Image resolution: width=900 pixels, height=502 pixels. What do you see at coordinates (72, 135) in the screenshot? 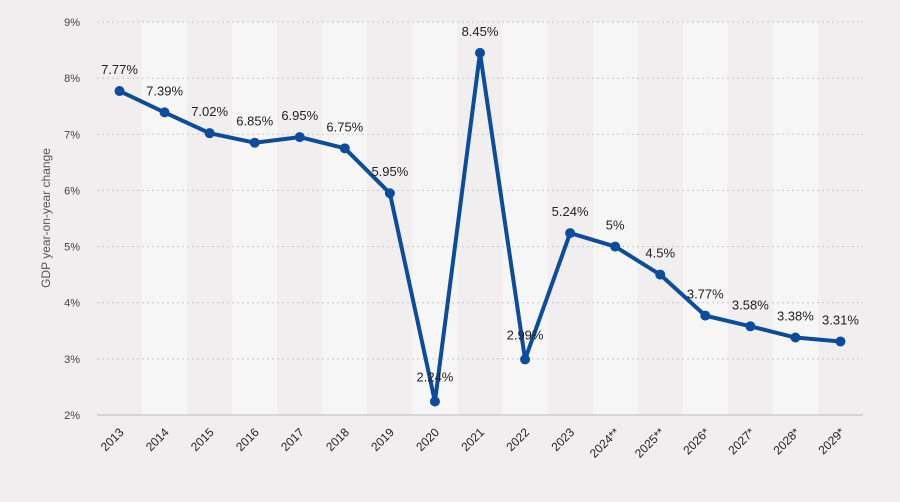
I see `y-tick-label: 7%` at bounding box center [72, 135].